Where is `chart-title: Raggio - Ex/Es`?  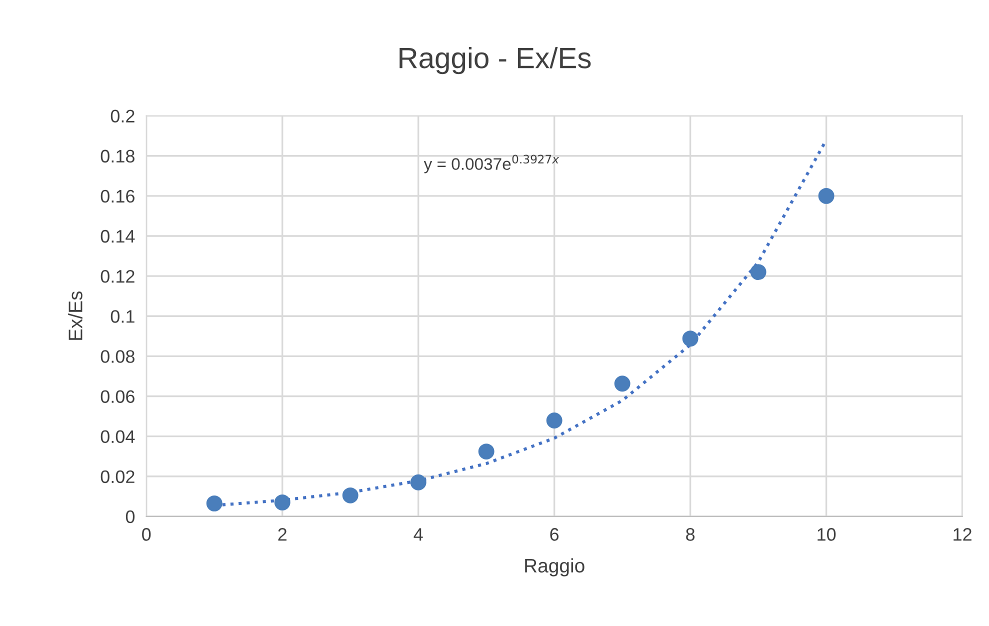
chart-title: Raggio - Ex/Es is located at coordinates (495, 60).